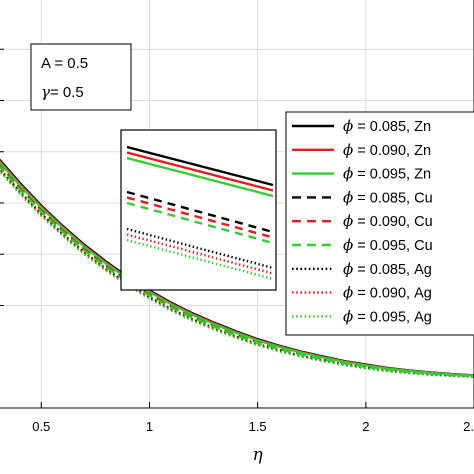 This screenshot has height=474, width=474. I want to click on x-ticks: 0.5 1 1.5 2 2., so click(253, 418).